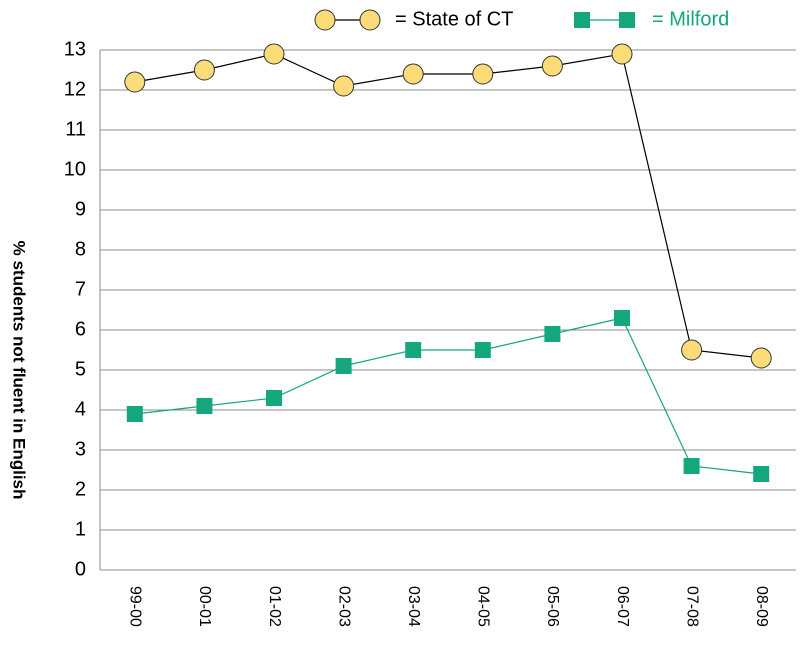  What do you see at coordinates (75, 89) in the screenshot?
I see `y-tick-label: 12` at bounding box center [75, 89].